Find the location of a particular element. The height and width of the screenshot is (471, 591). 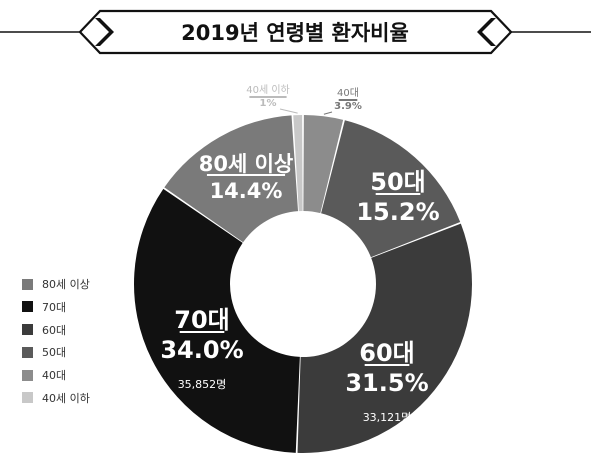

legend-label: 40대 is located at coordinates (54, 376).